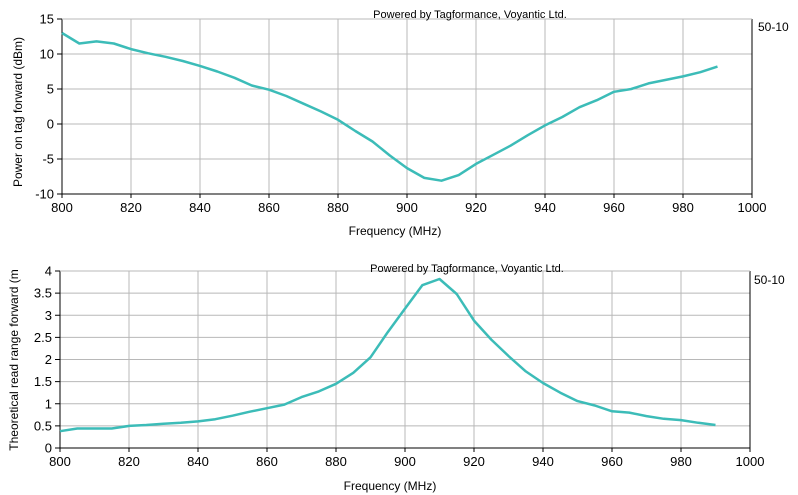 This screenshot has width=798, height=495. What do you see at coordinates (44, 194) in the screenshot?
I see `y-tick-label: -10` at bounding box center [44, 194].